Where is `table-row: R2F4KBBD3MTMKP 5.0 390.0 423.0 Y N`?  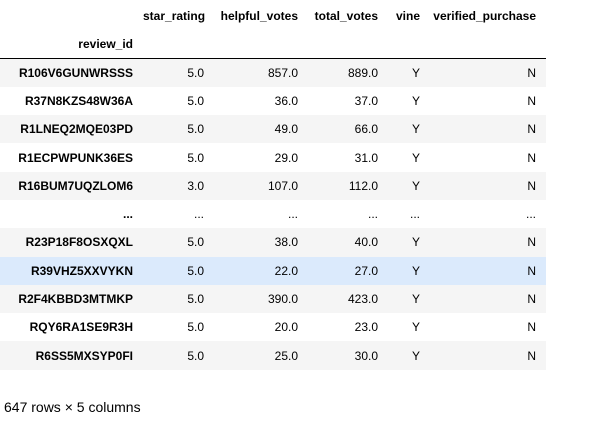 table-row: R2F4KBBD3MTMKP 5.0 390.0 423.0 Y N is located at coordinates (273, 299).